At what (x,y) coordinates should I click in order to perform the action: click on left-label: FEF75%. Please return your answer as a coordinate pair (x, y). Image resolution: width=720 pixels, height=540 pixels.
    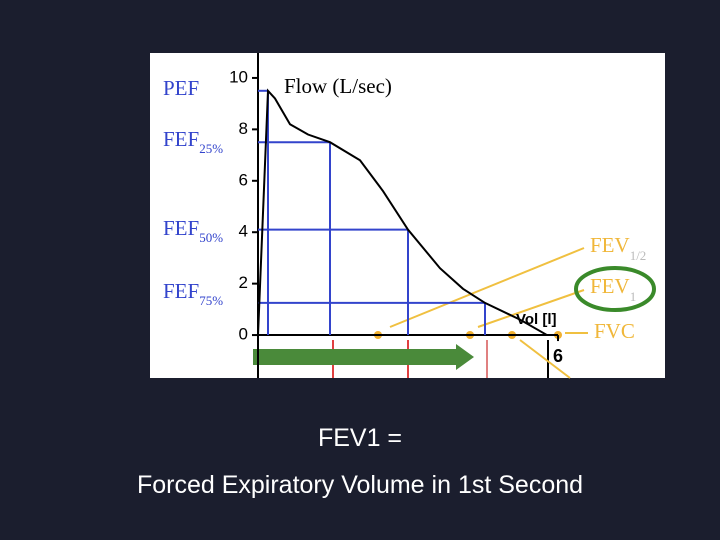
    Looking at the image, I should click on (193, 293).